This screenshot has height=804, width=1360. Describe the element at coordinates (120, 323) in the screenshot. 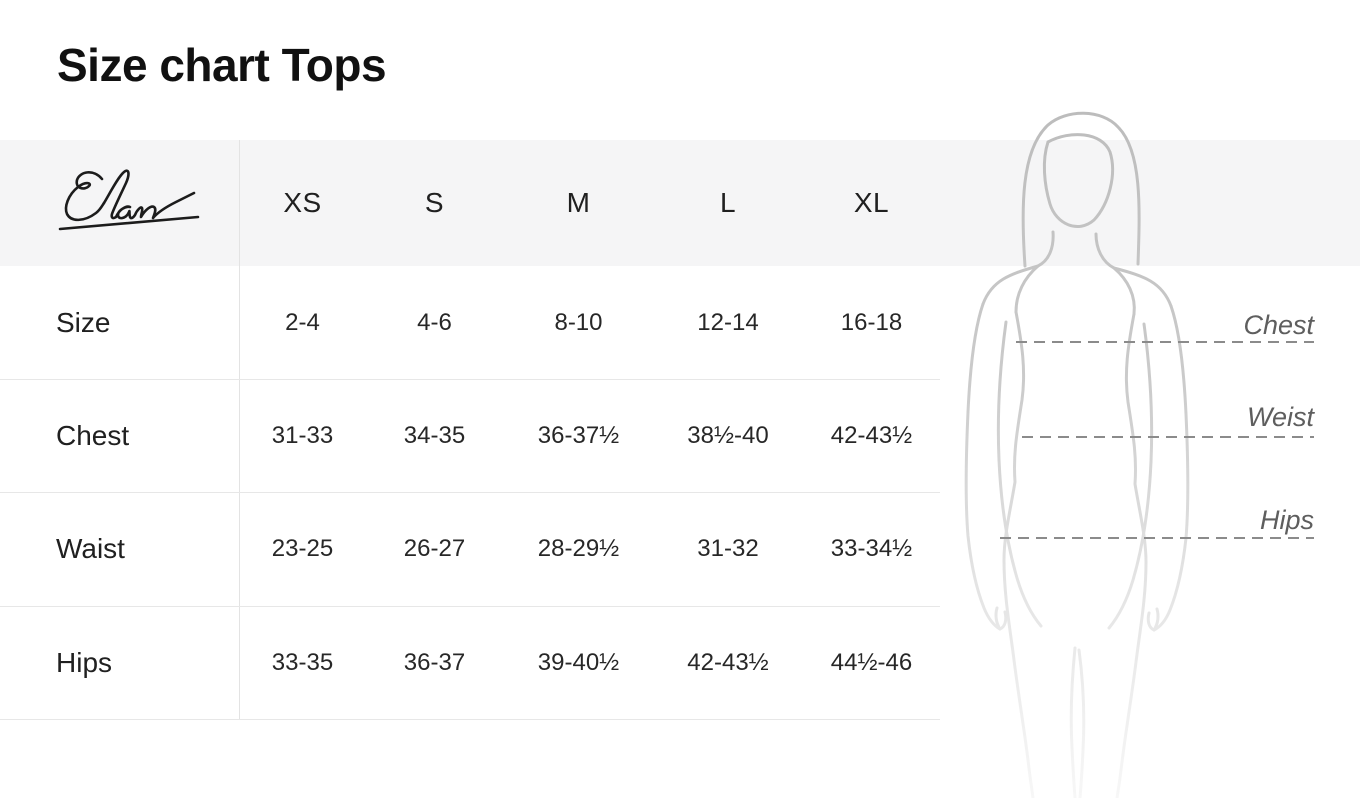

I see `row-label-size: Size` at that location.